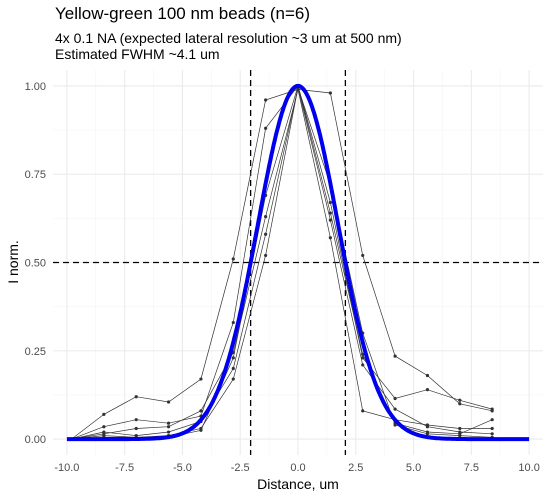  Describe the element at coordinates (35, 440) in the screenshot. I see `y-tick-label: 0.00` at that location.